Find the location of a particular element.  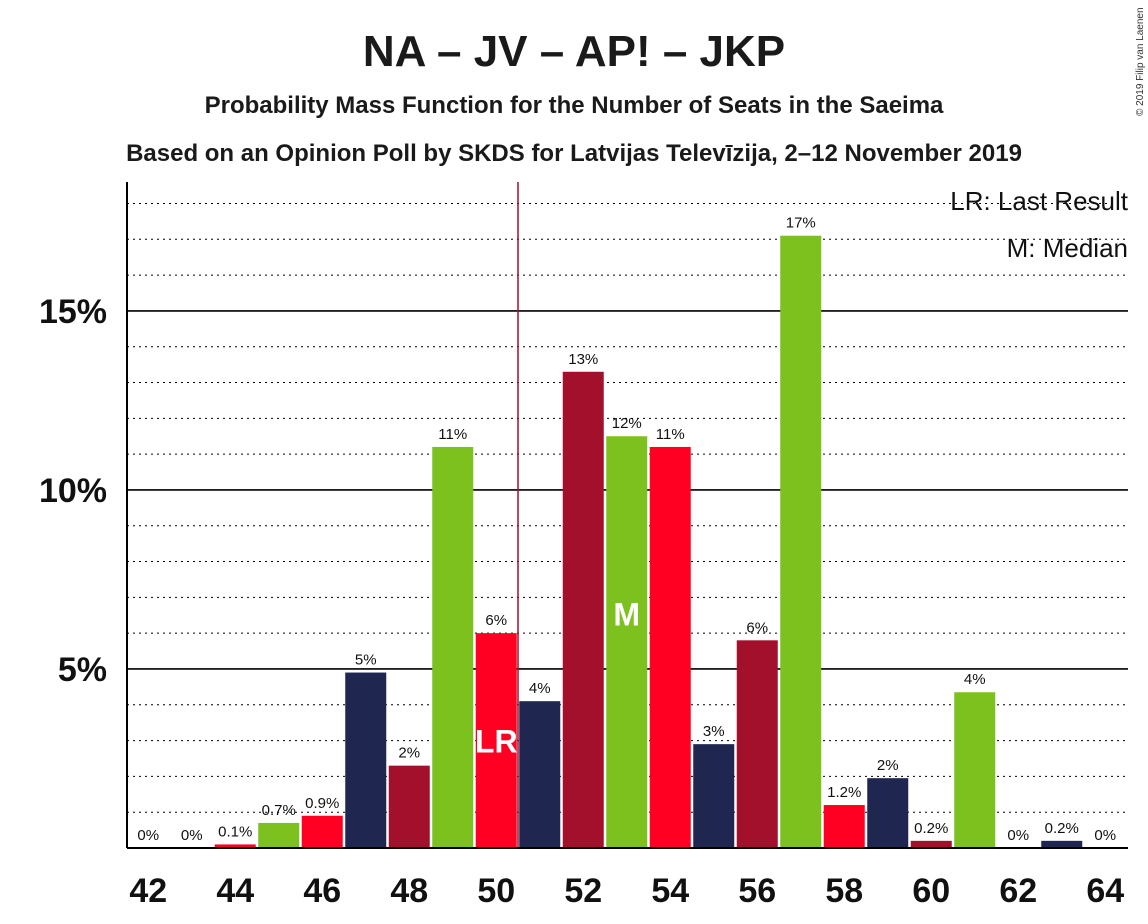

data-label-seat-50: 6% is located at coordinates (496, 620).